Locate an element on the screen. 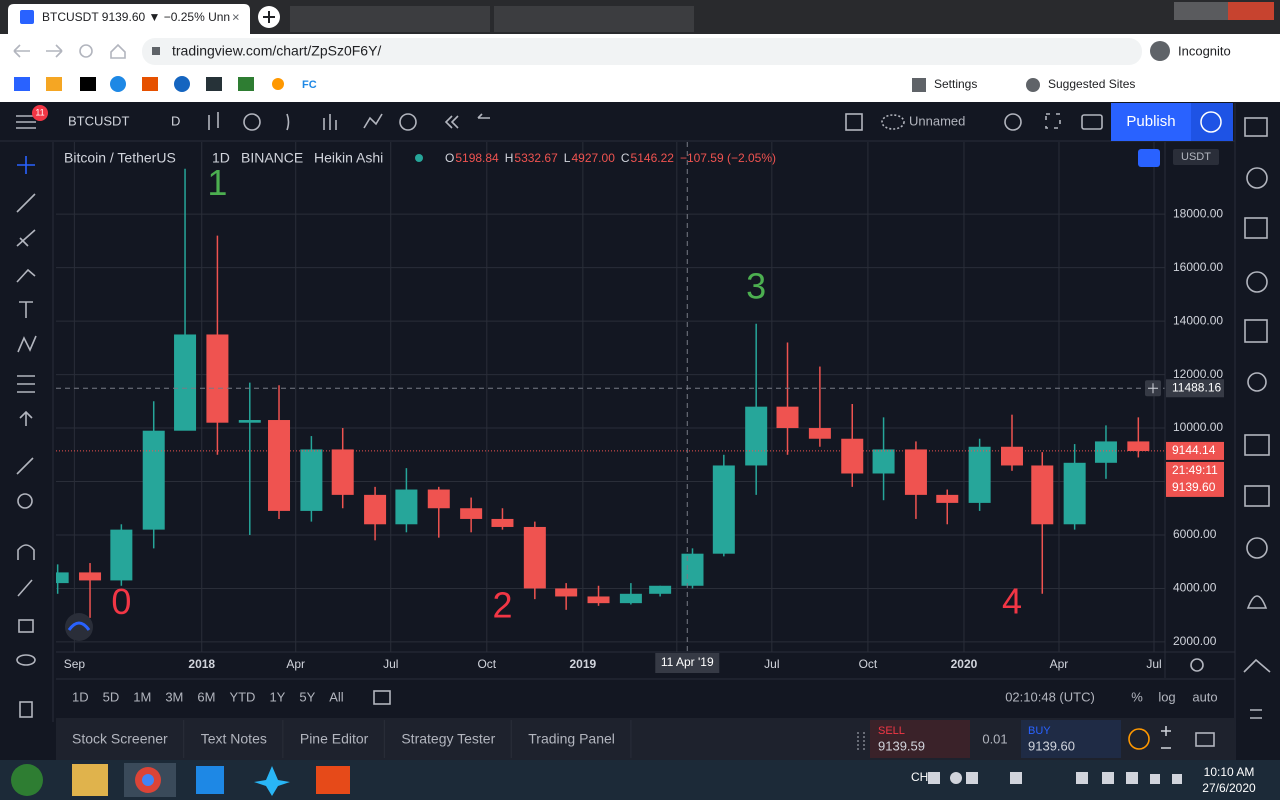  bookmark: Settings is located at coordinates (955, 84).